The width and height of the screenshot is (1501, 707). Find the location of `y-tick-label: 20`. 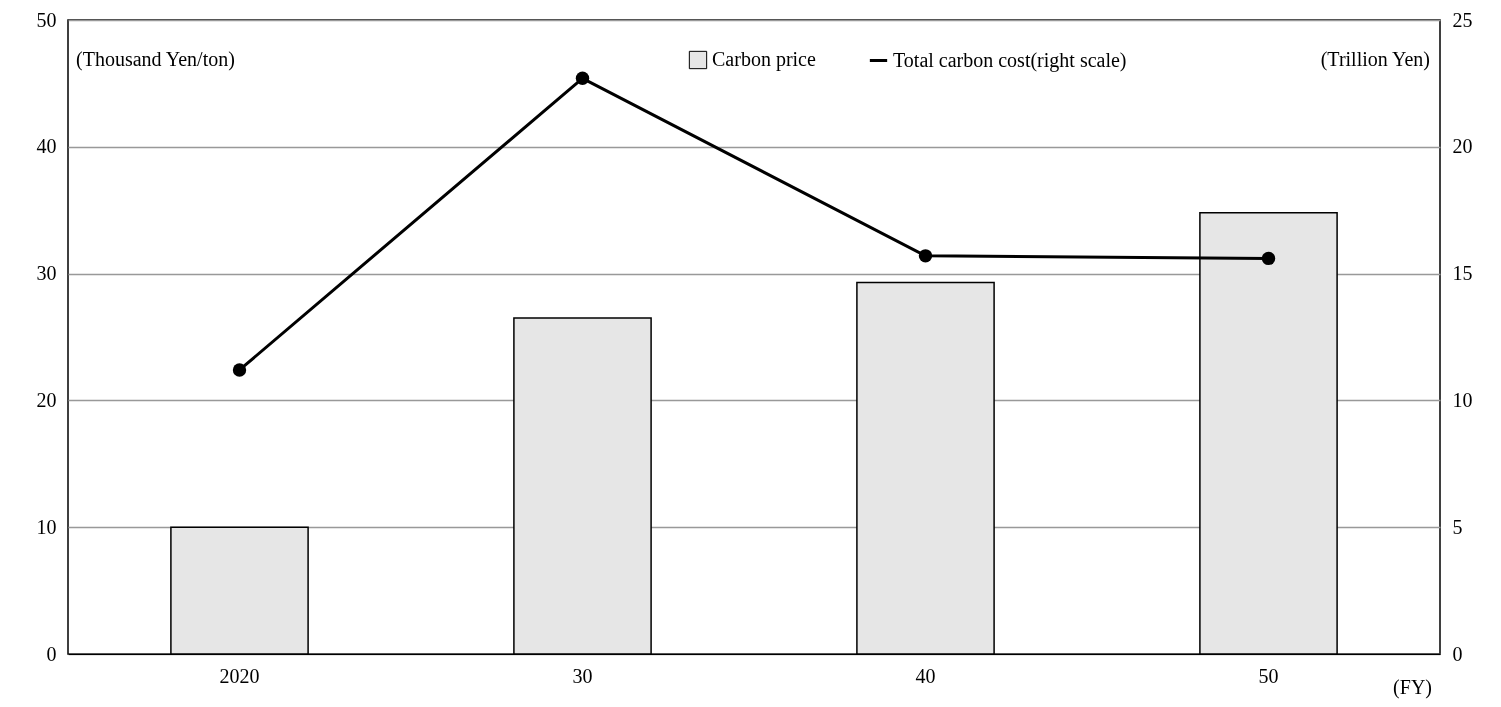

y-tick-label: 20 is located at coordinates (46, 399).